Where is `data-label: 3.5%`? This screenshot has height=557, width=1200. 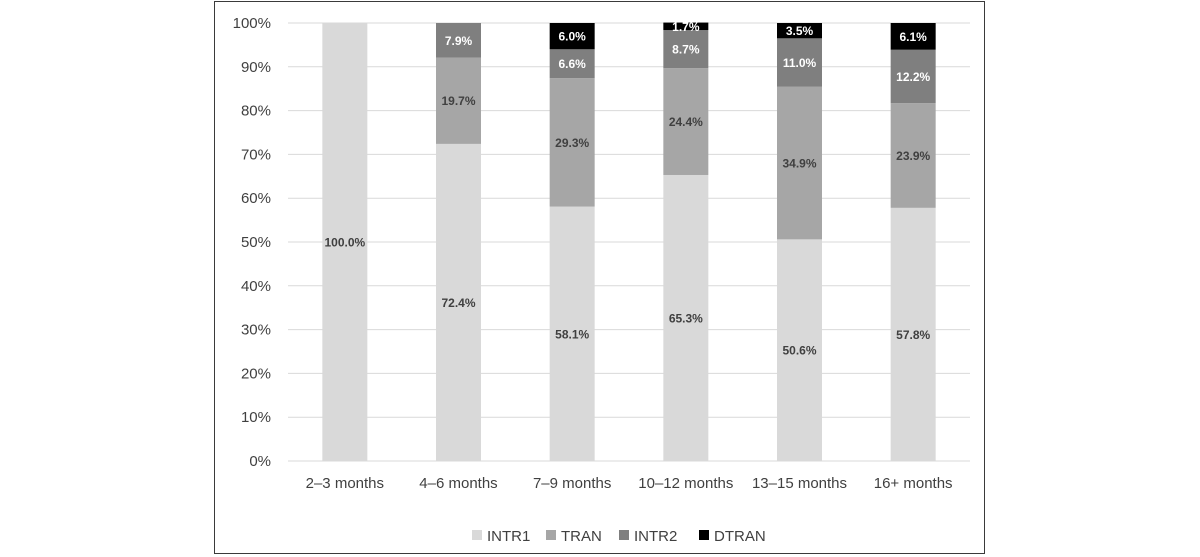 data-label: 3.5% is located at coordinates (800, 31).